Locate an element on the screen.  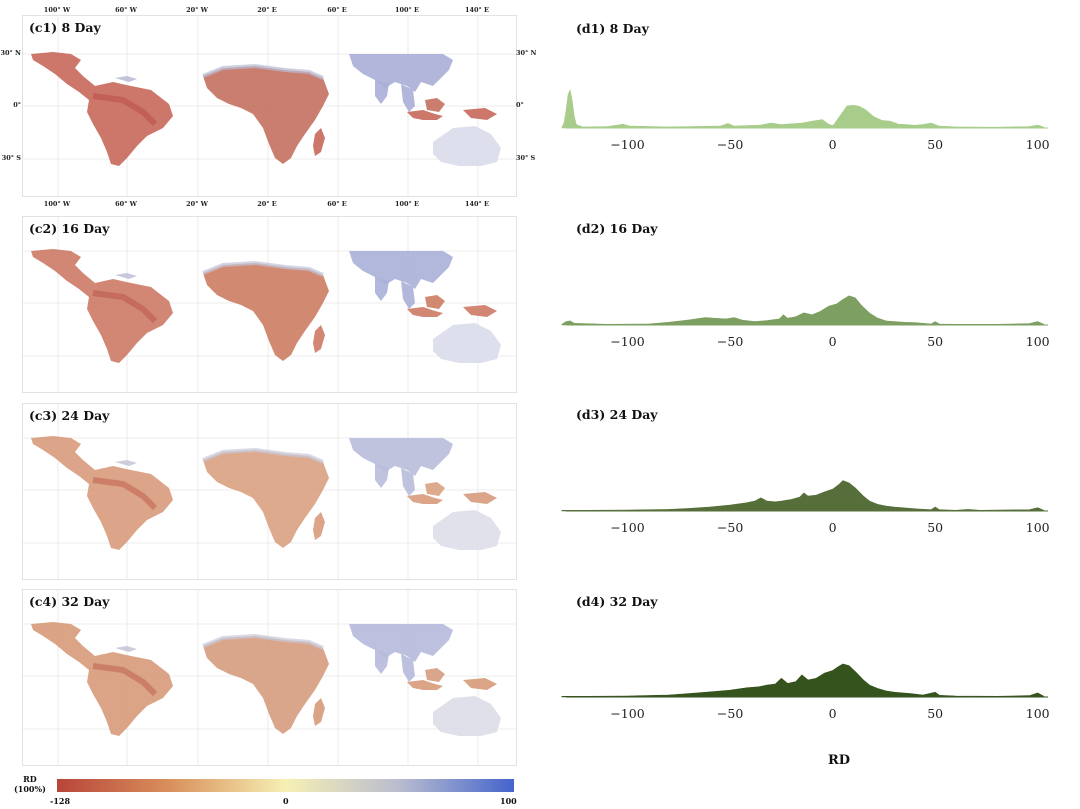
colorbar-title: RD (100%) is located at coordinates (30, 784).